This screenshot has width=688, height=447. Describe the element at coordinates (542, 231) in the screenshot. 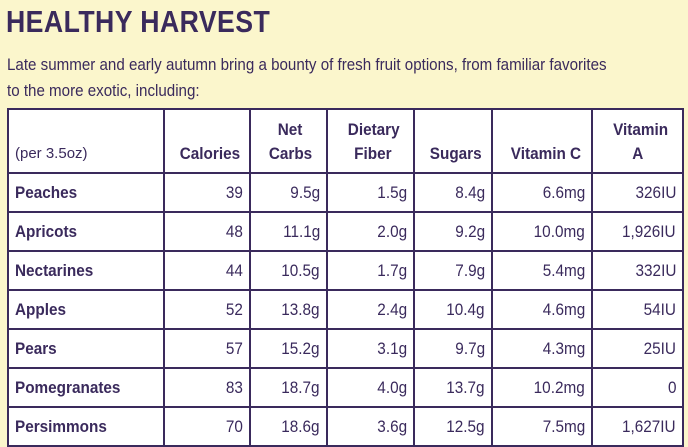

I see `cell-vitc: 10.0mg` at that location.